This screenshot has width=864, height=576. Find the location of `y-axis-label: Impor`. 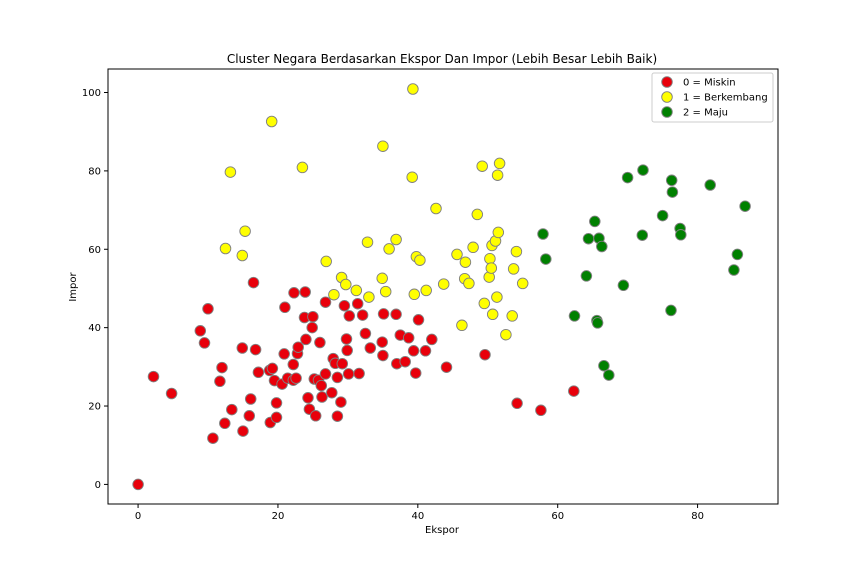

y-axis-label: Impor is located at coordinates (73, 286).